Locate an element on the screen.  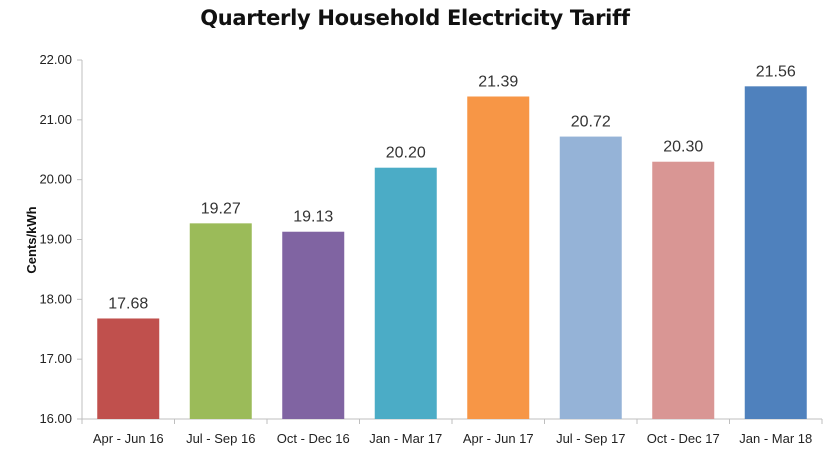
data-label: 19.13 is located at coordinates (313, 217).